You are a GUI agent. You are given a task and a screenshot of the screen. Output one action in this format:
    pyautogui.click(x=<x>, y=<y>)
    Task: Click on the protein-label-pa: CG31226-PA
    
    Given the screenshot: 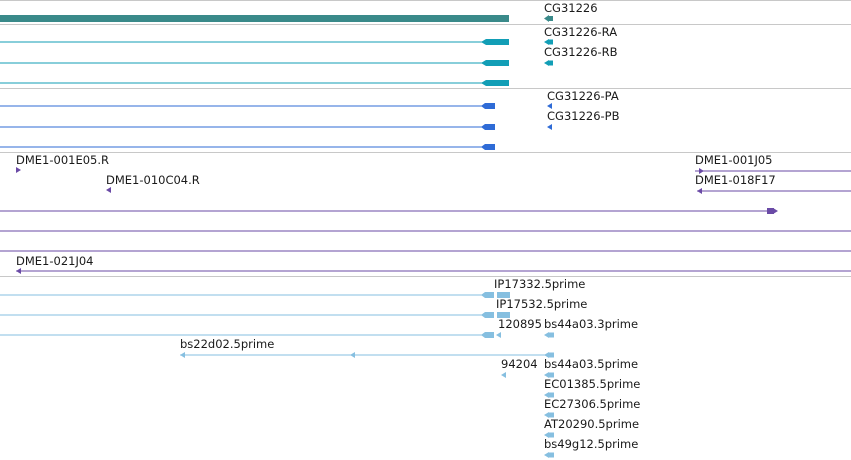 What is the action you would take?
    pyautogui.click(x=583, y=96)
    